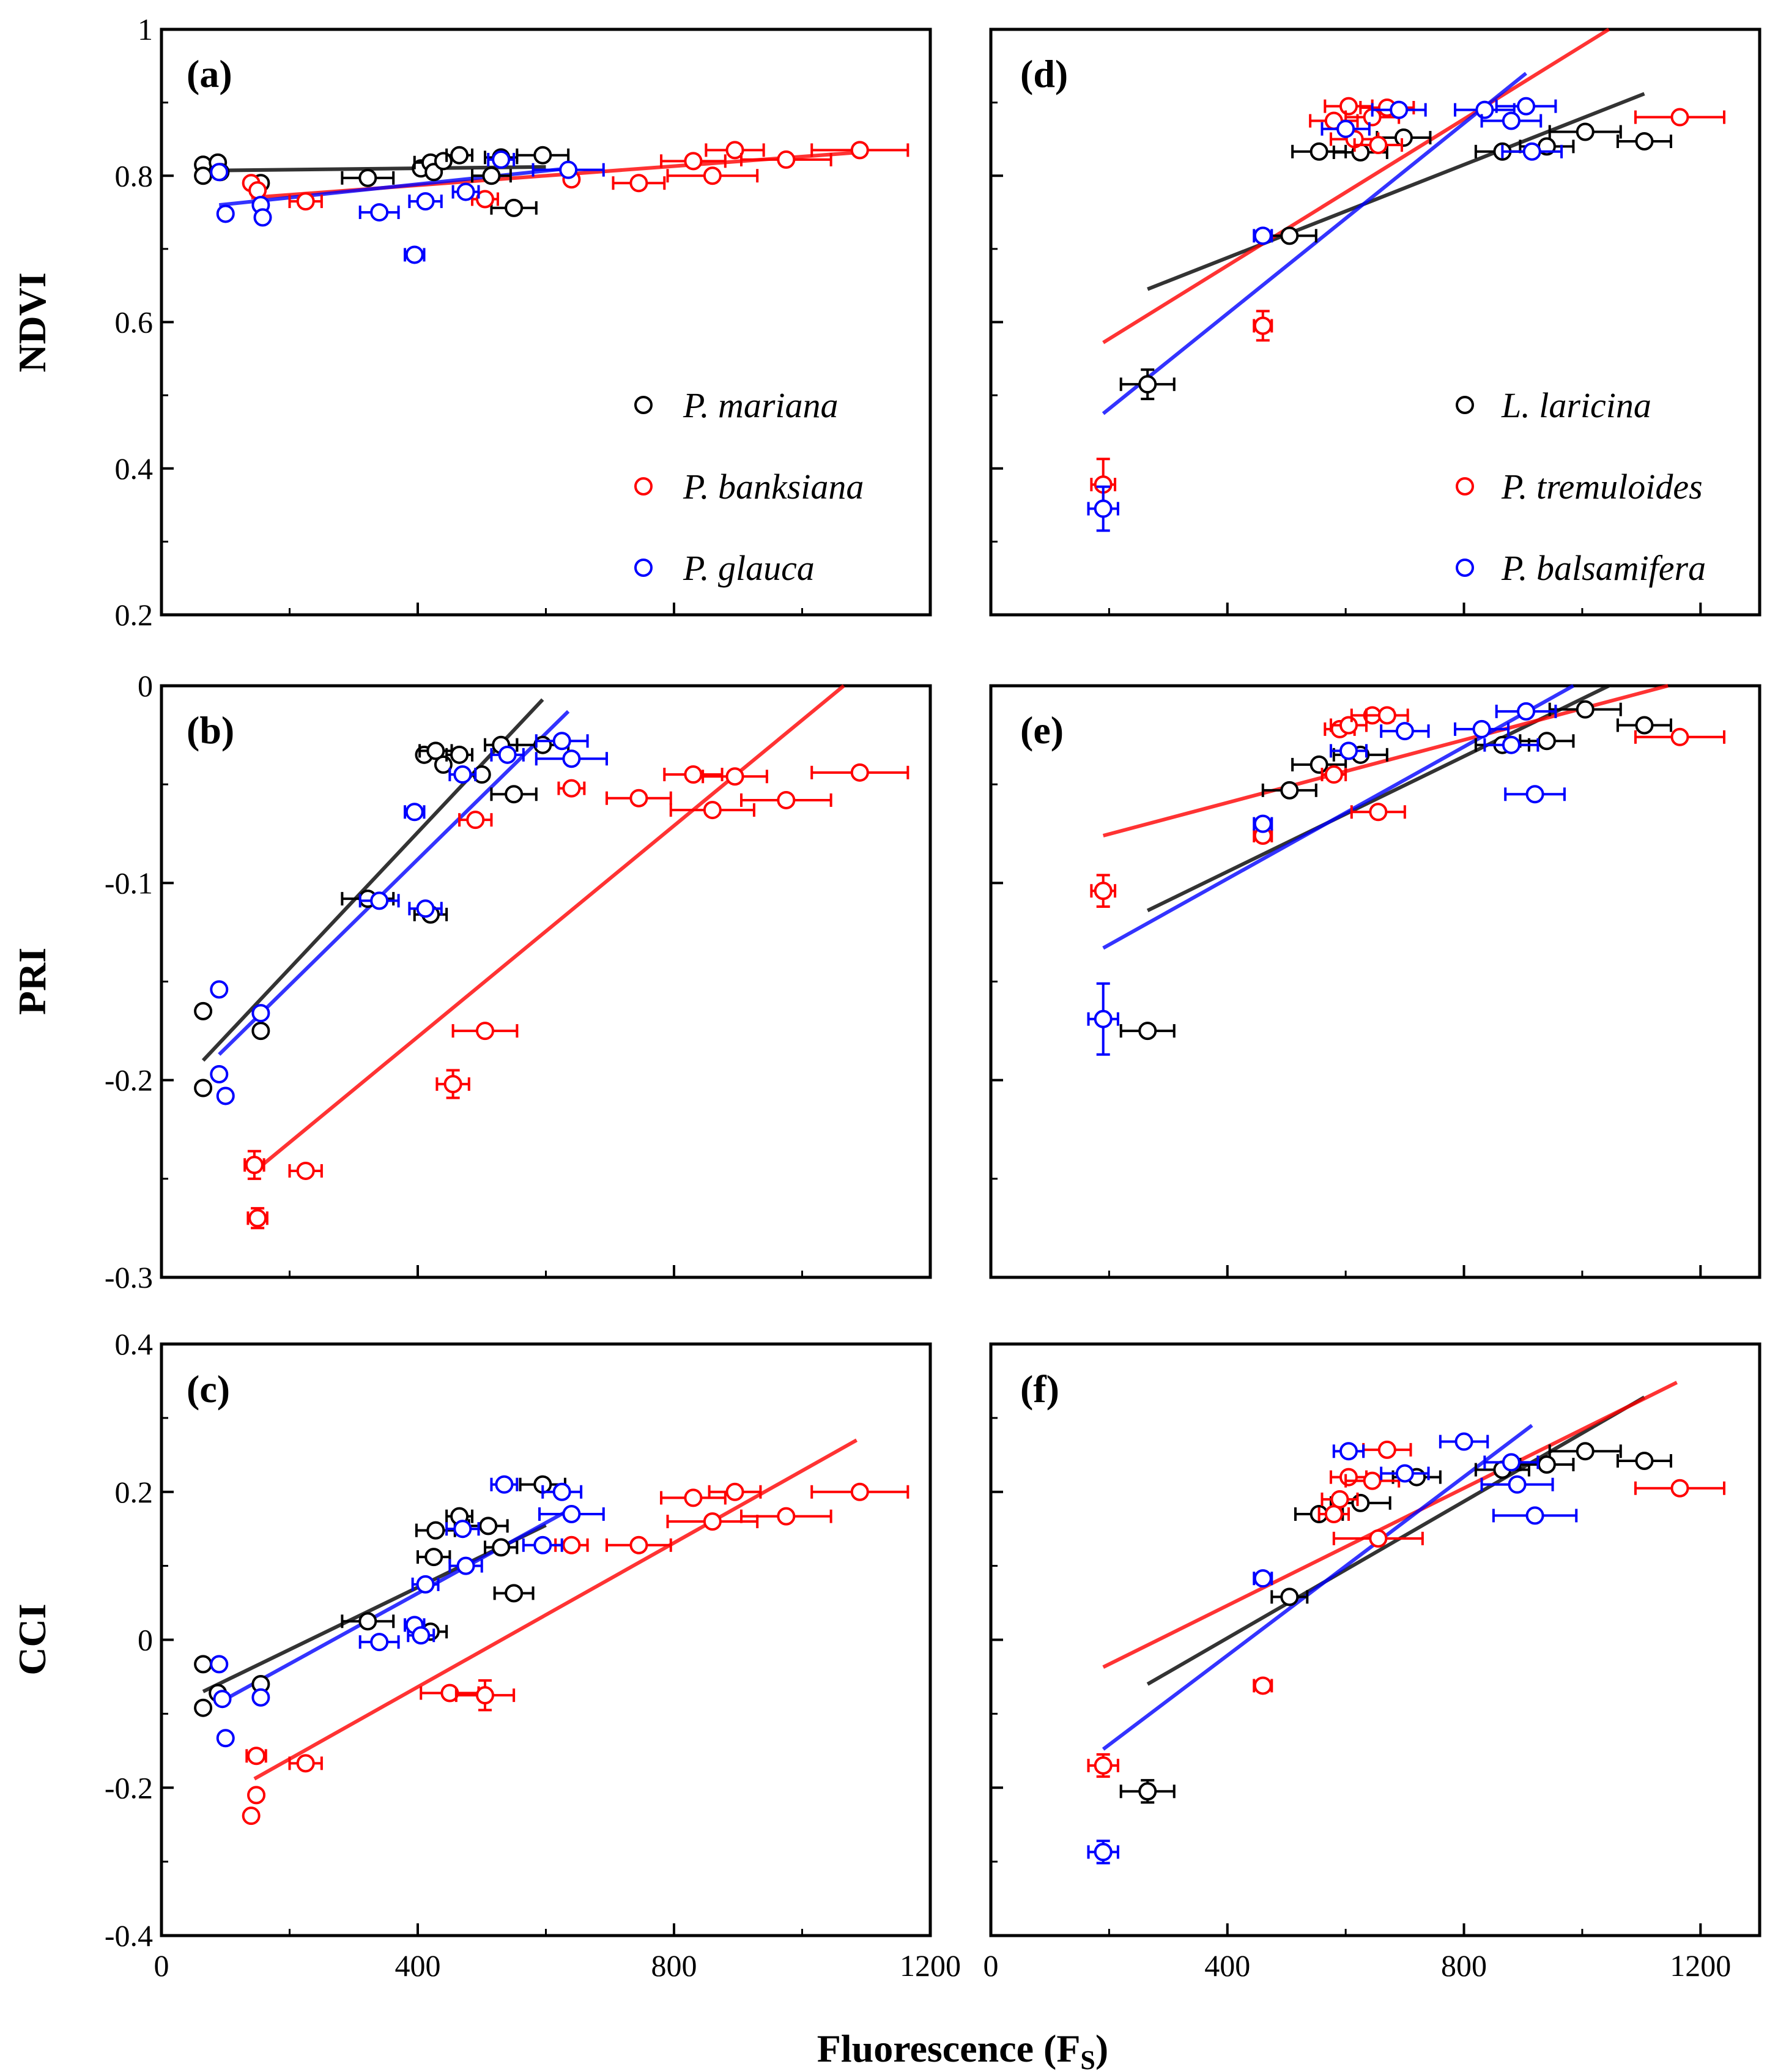 The height and width of the screenshot is (2072, 1767). I want to click on fit-lines-d, so click(1373, 222).